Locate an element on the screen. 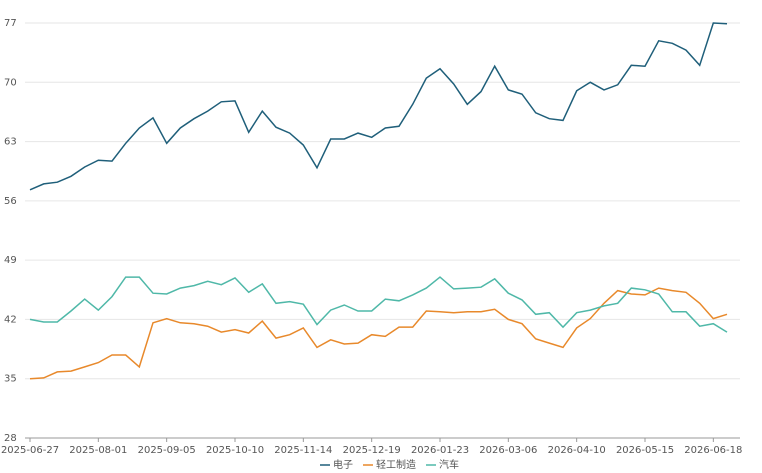 This screenshot has width=762, height=473. x-tick-label: 2026-01-23 is located at coordinates (440, 450).